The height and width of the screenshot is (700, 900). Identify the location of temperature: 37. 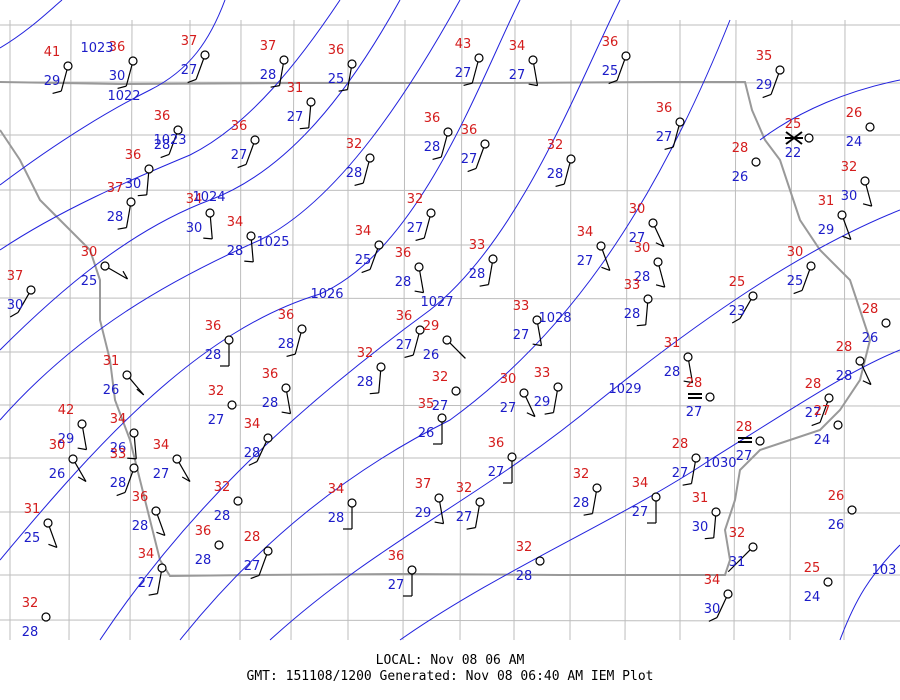
(268, 46).